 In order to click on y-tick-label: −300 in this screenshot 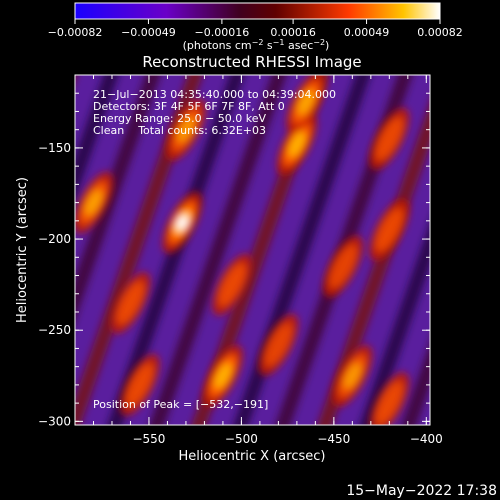, I will do `click(54, 421)`.